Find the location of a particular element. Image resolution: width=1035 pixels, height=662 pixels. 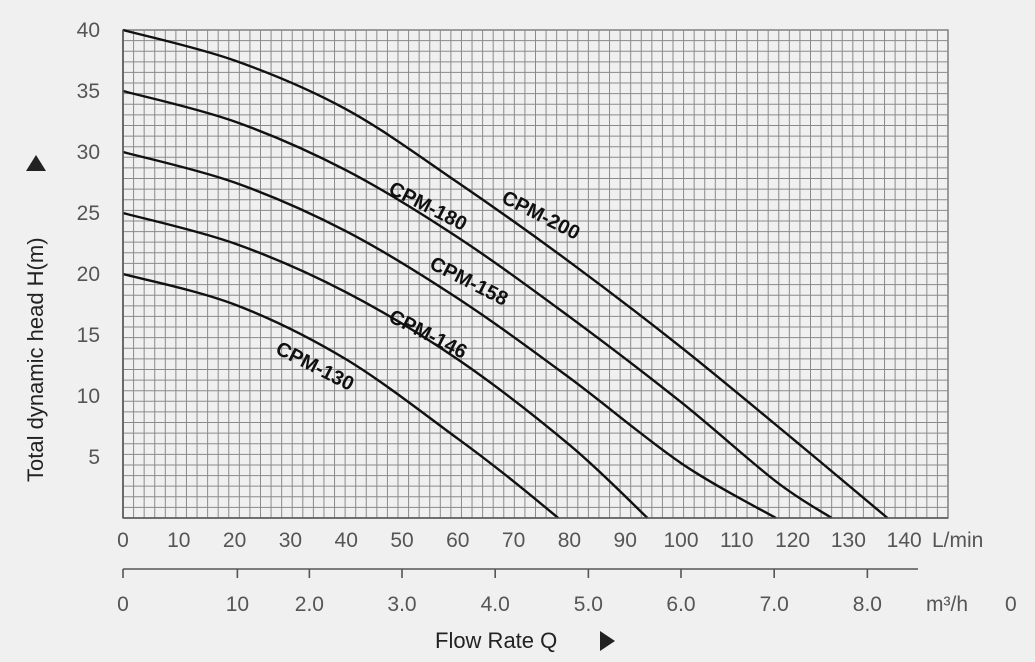

x-tick-label-m3h: 2.0 is located at coordinates (309, 604).